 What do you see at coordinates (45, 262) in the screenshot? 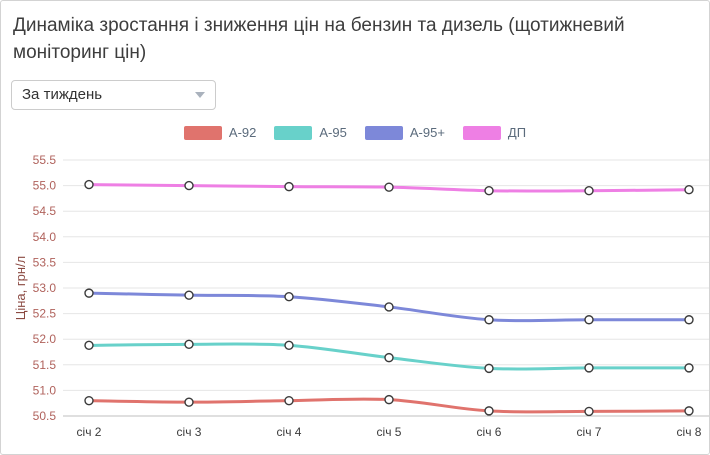
I see `y-tick-label: 53.5` at bounding box center [45, 262].